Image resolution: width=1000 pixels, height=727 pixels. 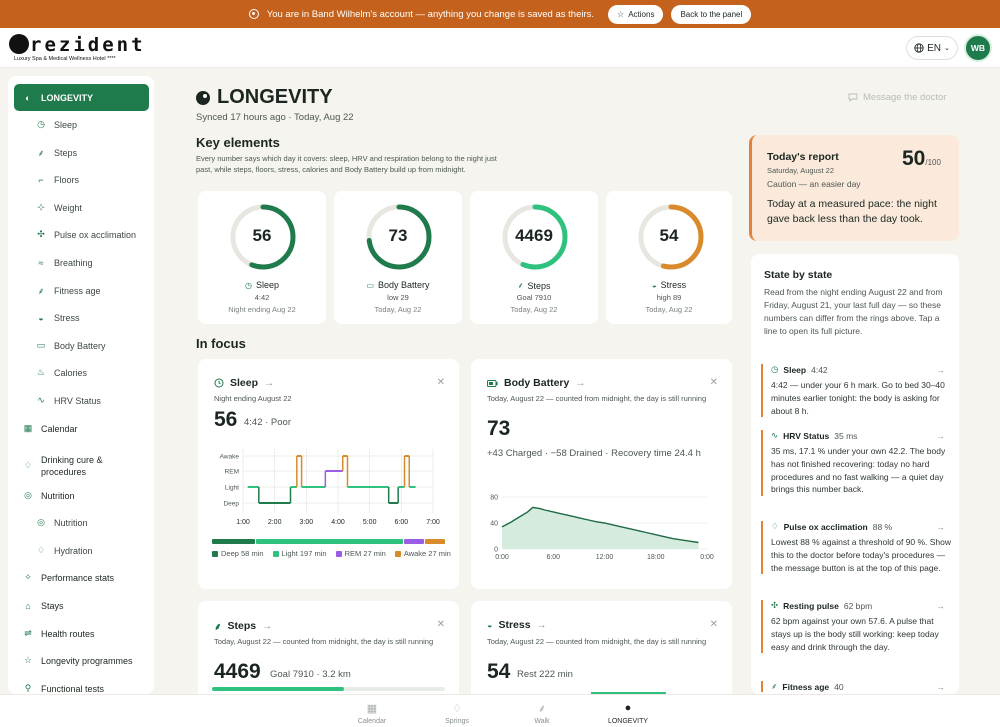 What do you see at coordinates (73, 262) in the screenshot?
I see `sidebar-item-label: Breathing` at bounding box center [73, 262].